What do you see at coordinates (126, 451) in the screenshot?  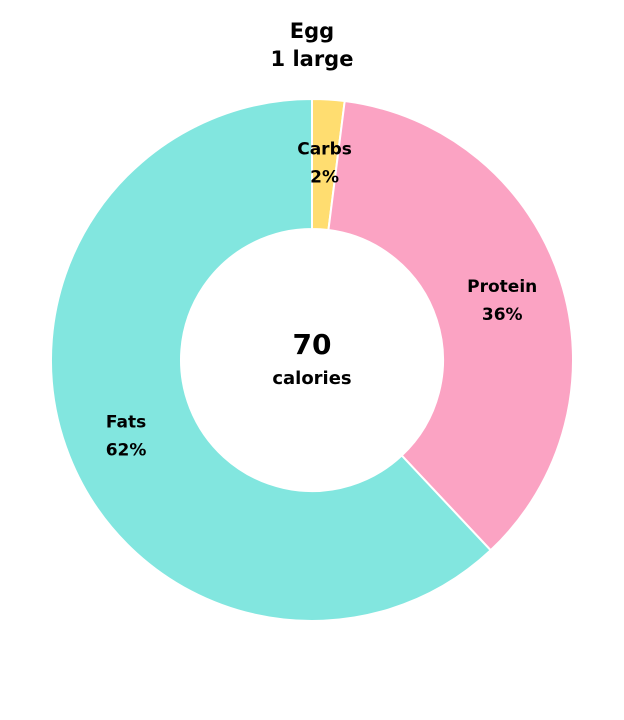 I see `slice-percent-fats: 62%` at bounding box center [126, 451].